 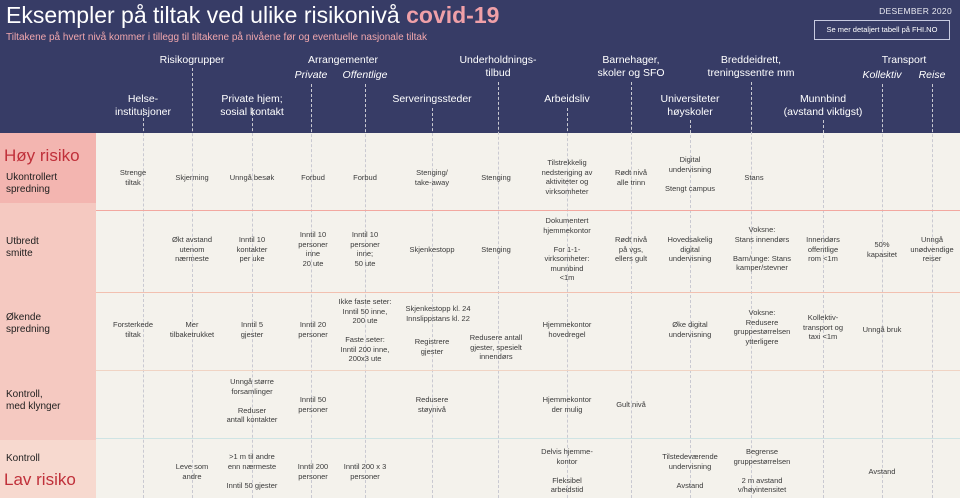 What do you see at coordinates (48, 469) in the screenshot?
I see `risk-band-low` at bounding box center [48, 469].